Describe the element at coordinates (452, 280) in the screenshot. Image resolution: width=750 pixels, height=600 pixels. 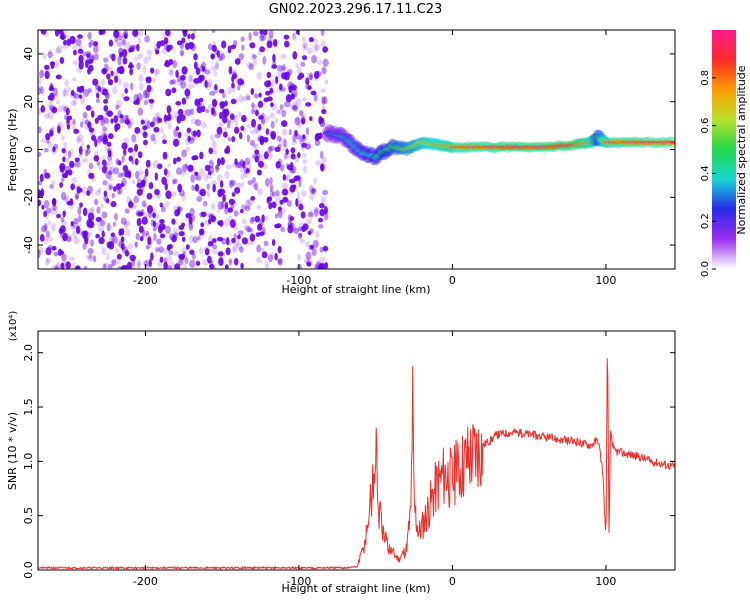
I see `x-tick-label: 0` at that location.